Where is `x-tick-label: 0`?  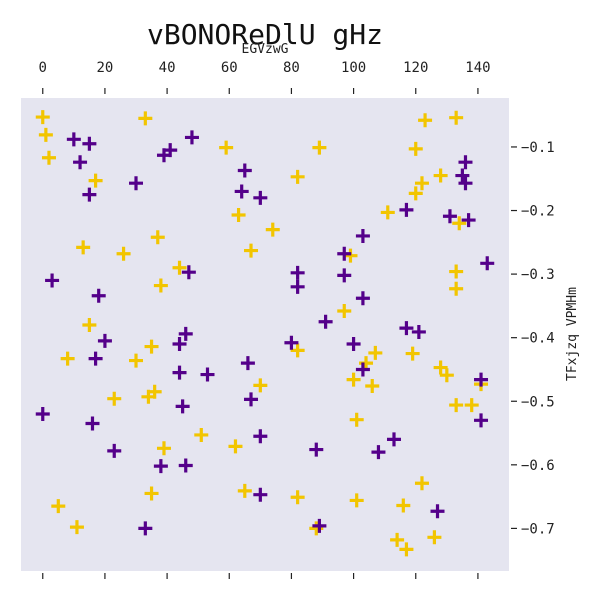 x-tick-label: 0 is located at coordinates (43, 68).